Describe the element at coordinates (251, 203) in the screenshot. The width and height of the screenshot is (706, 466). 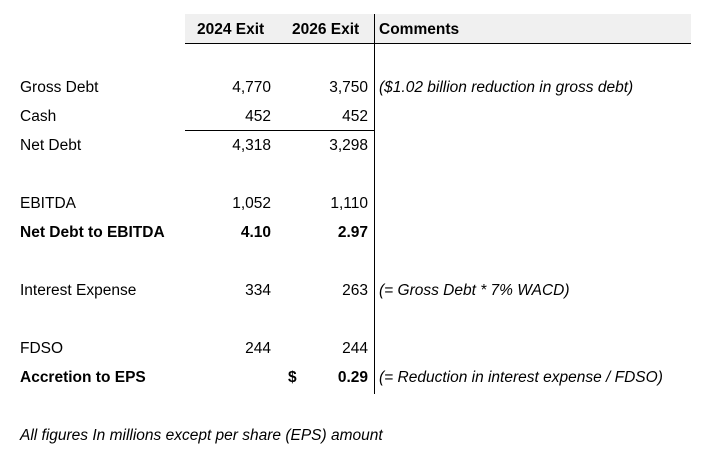
I see `ebitda-2024: 1,052` at that location.